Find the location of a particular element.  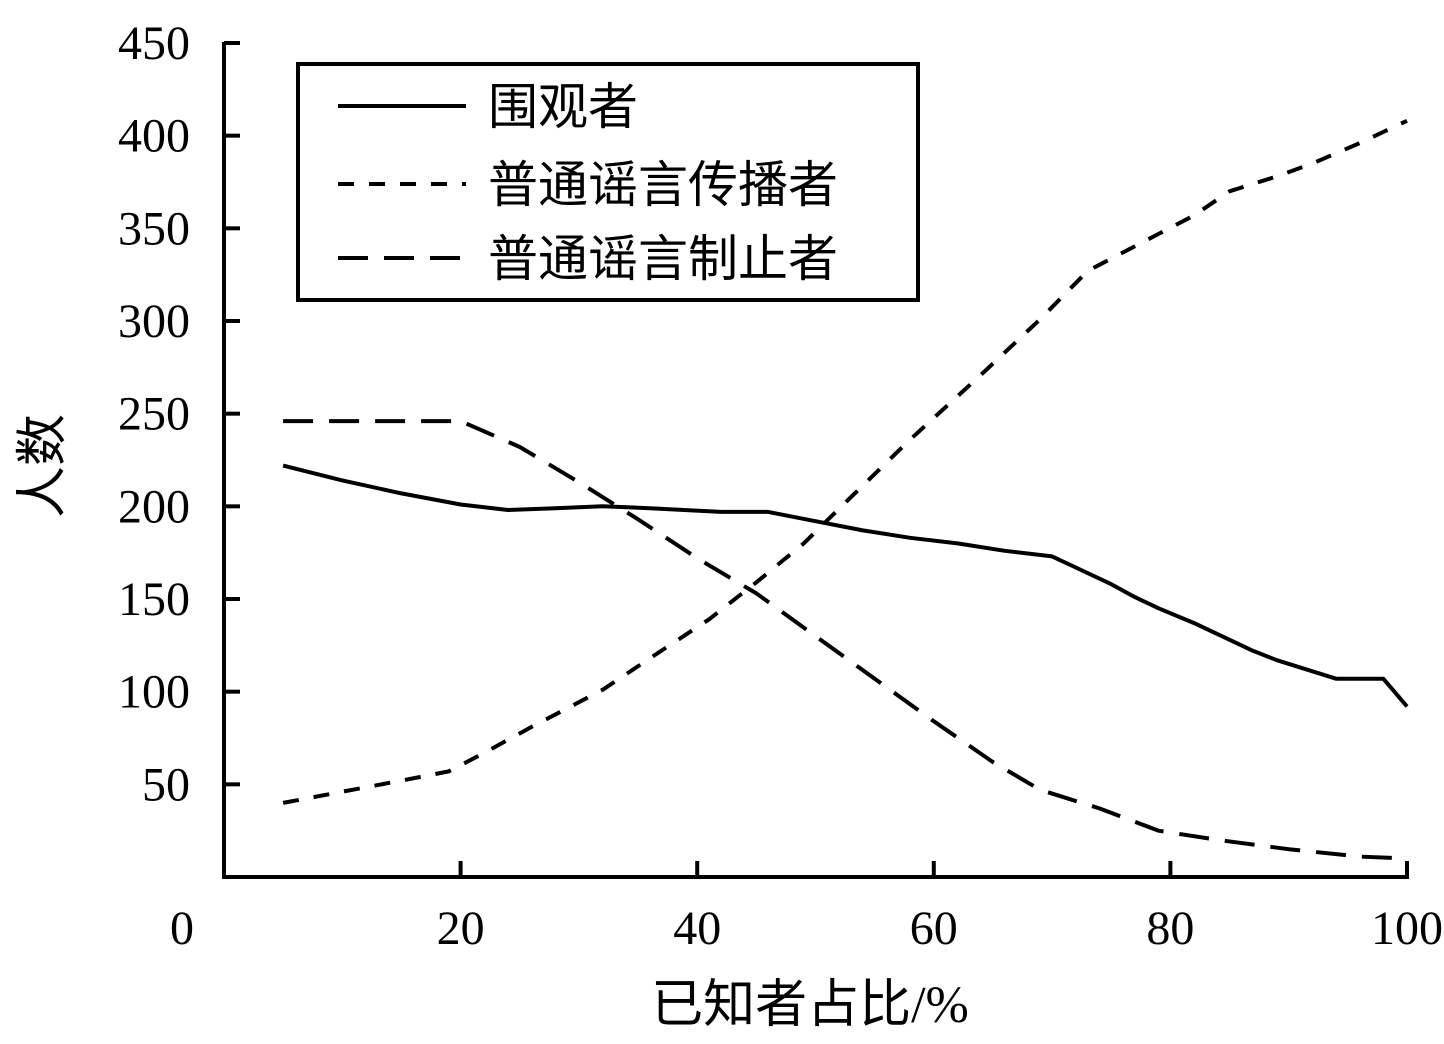

legend-label-rumor-spreader: 普通谣言传播者 is located at coordinates (663, 185).